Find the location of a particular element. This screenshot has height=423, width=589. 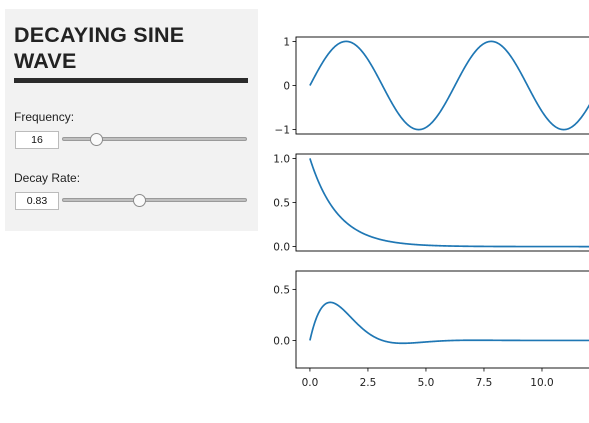

plot-2-ytick-label: 0.5 is located at coordinates (281, 204).